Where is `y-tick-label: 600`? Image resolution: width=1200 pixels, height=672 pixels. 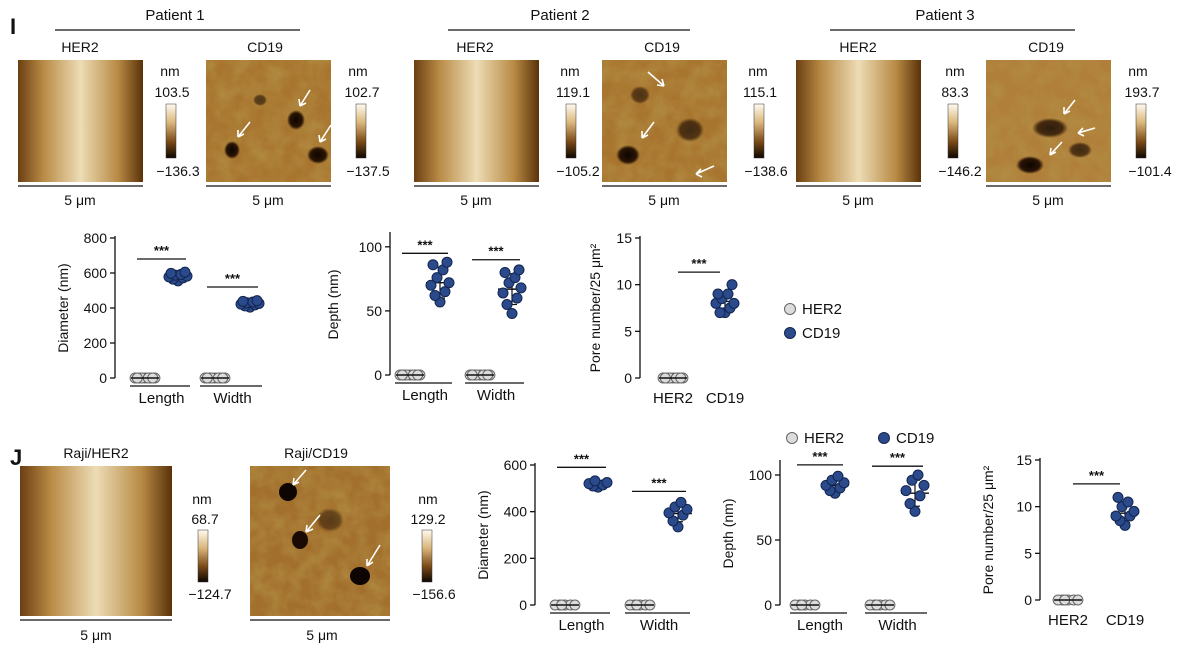 y-tick-label: 600 is located at coordinates (96, 273).